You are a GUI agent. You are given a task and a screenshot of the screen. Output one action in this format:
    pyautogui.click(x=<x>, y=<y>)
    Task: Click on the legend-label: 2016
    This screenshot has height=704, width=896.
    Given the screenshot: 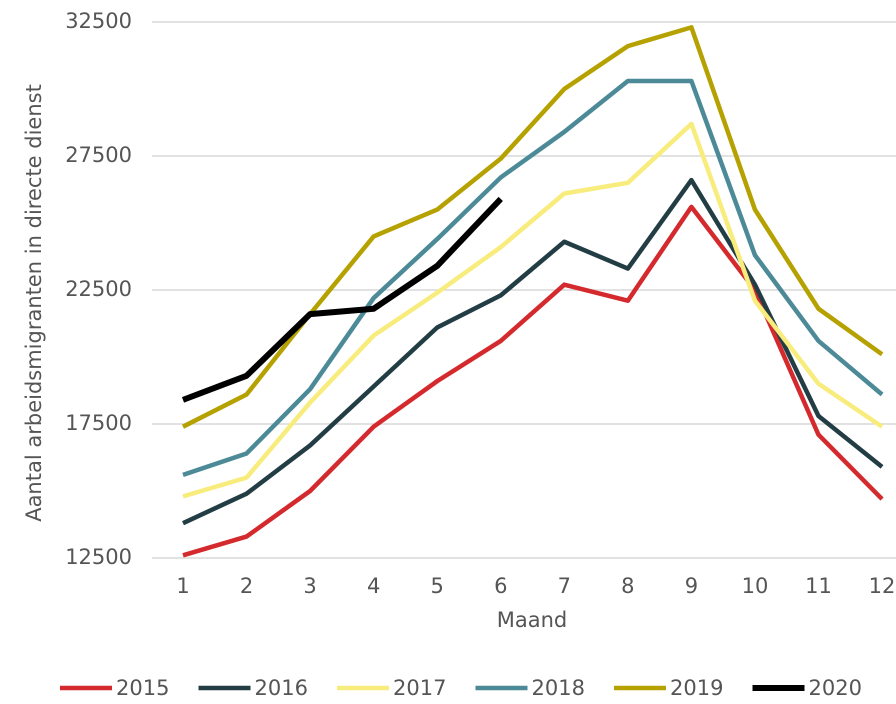 What is the action you would take?
    pyautogui.click(x=281, y=688)
    